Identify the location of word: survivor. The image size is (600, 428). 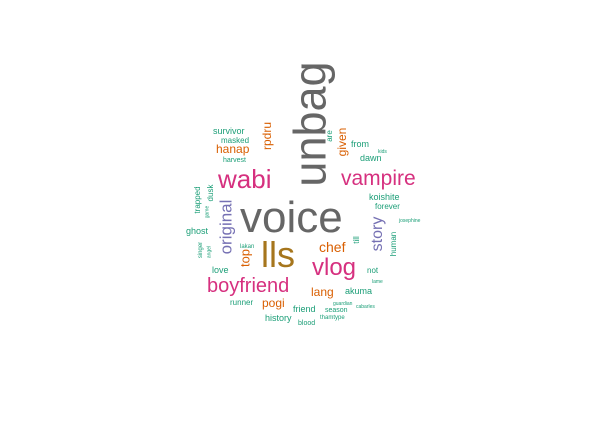
(229, 131).